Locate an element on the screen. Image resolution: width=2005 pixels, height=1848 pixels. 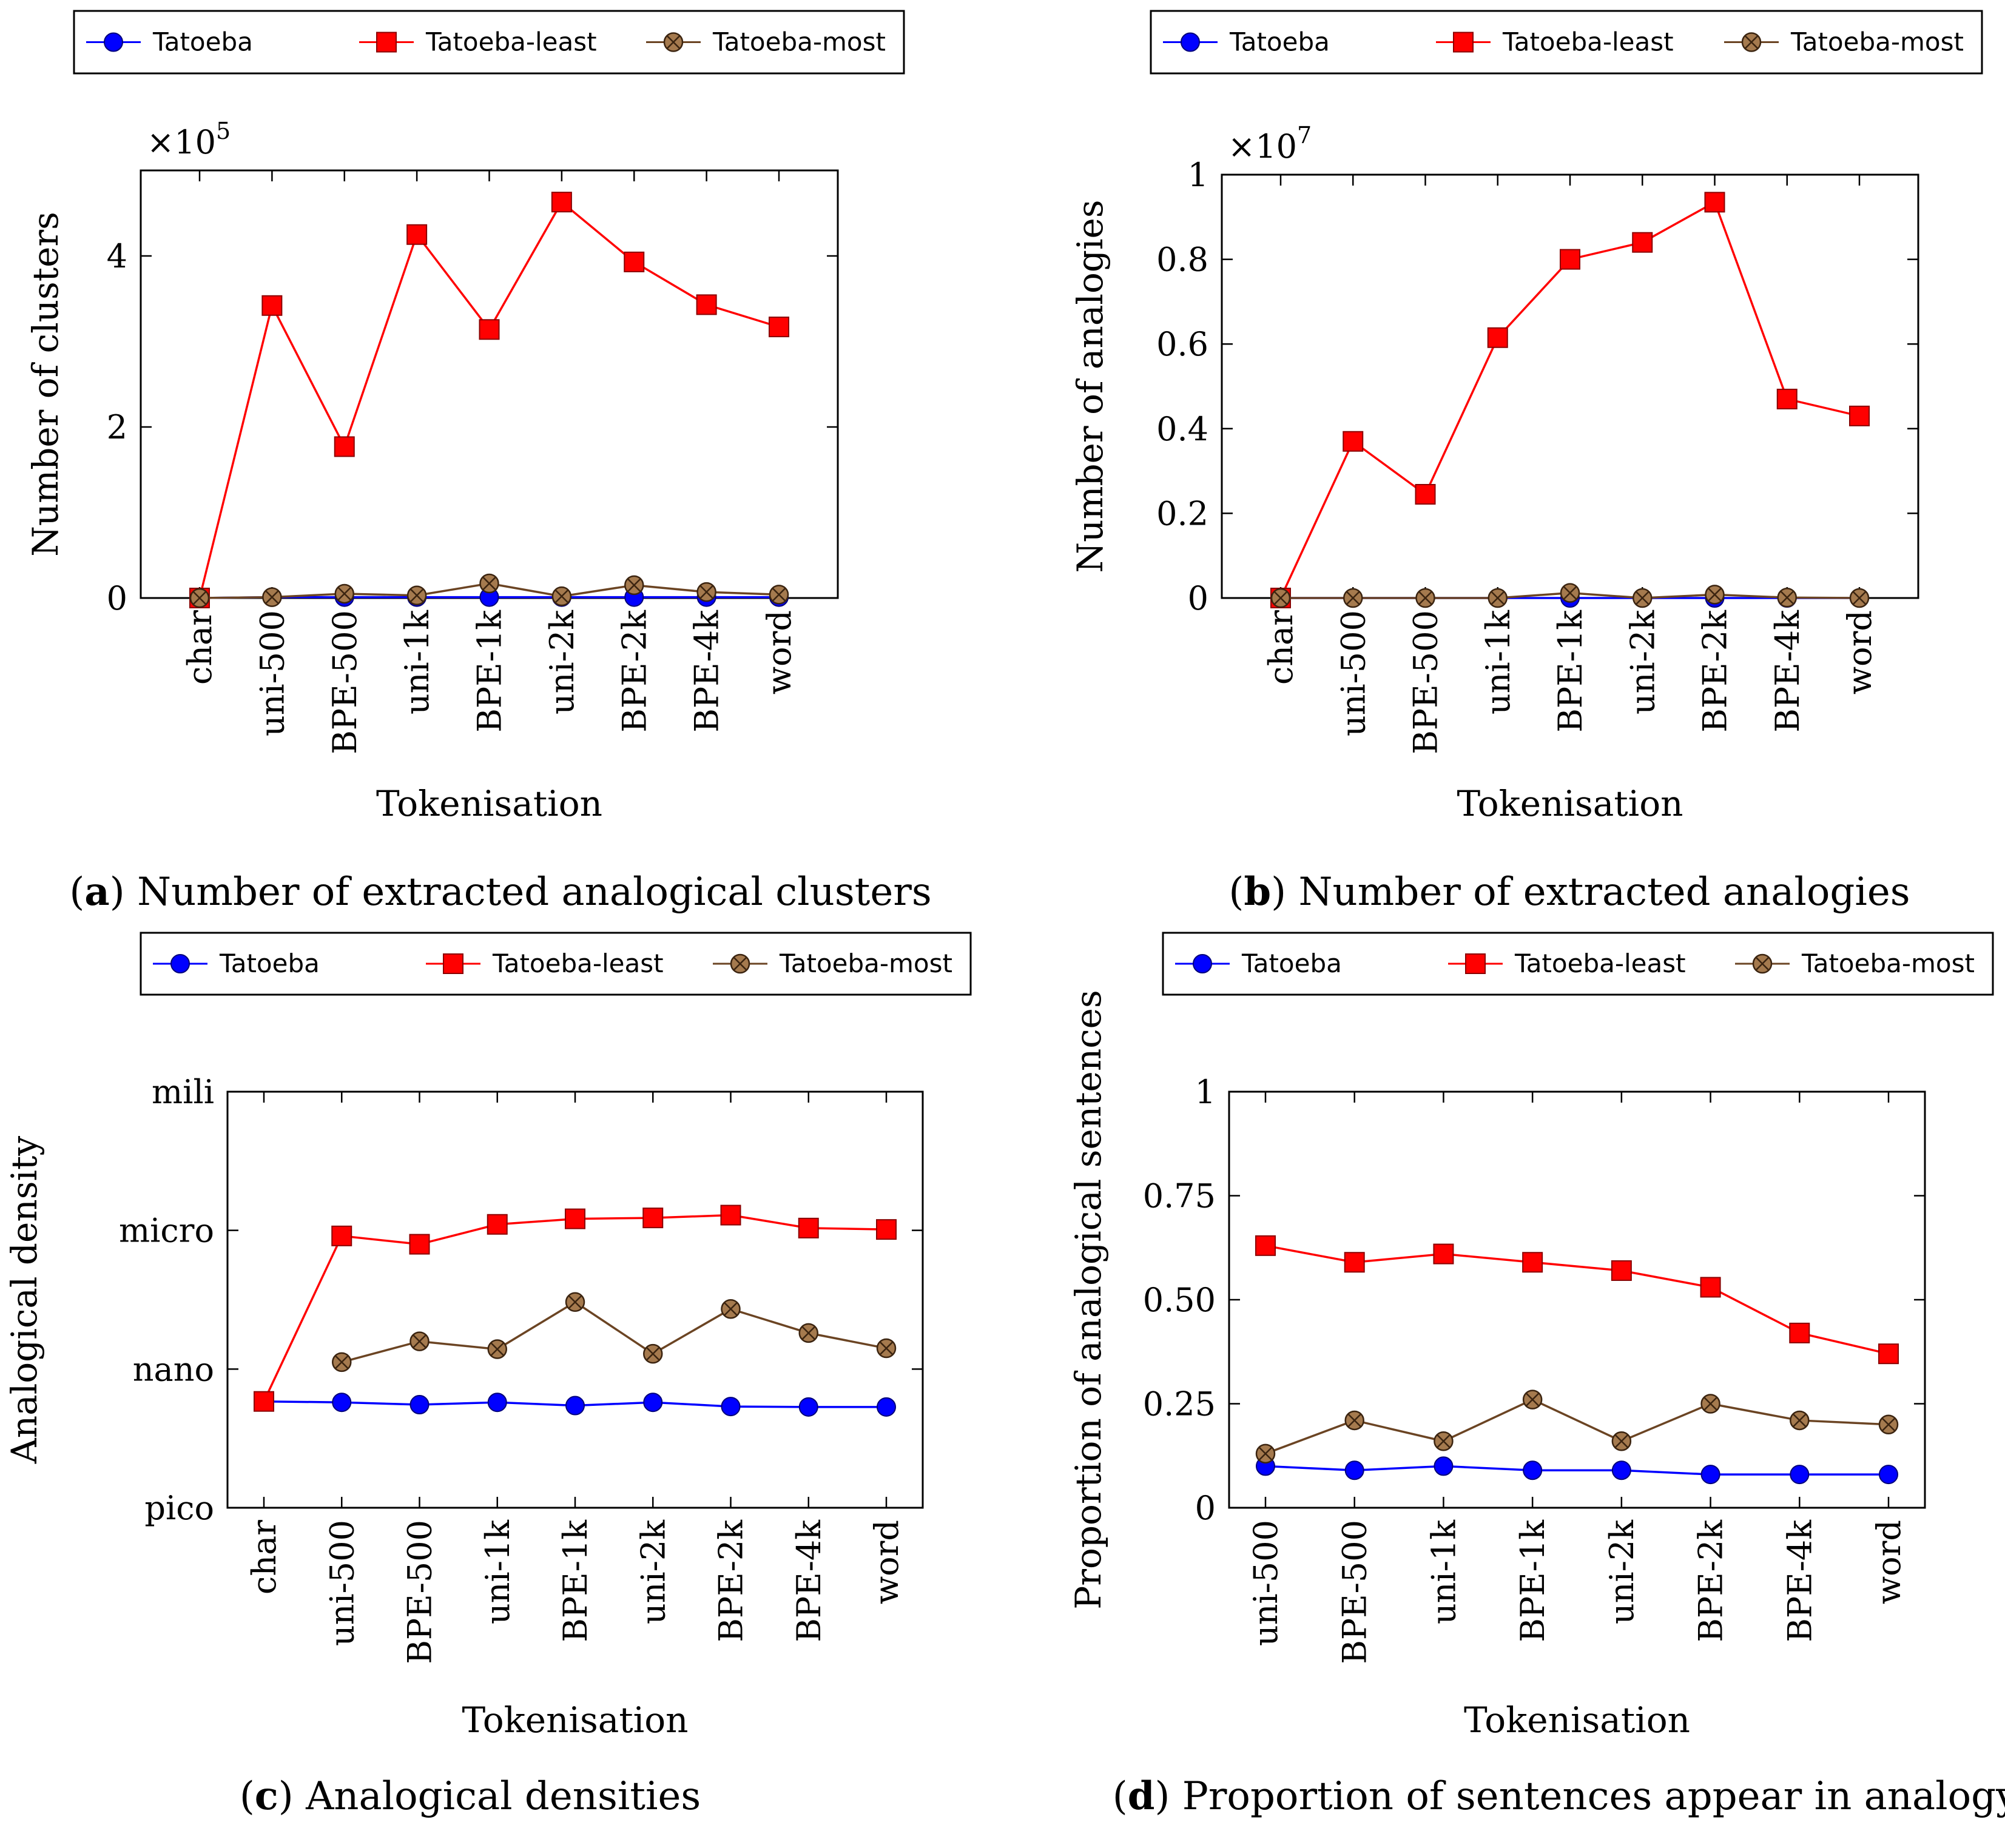
data-point-tatoeba-most-uni-1k is located at coordinates (1444, 1441).